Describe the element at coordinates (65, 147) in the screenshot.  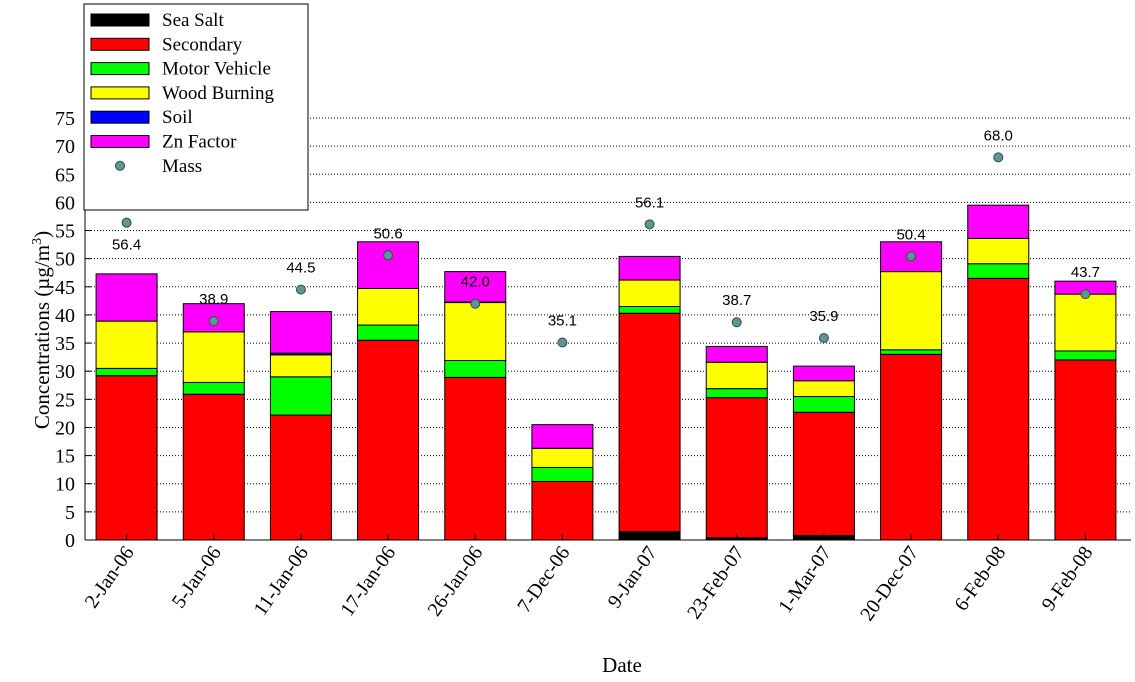
I see `y-tick-label: 70` at that location.